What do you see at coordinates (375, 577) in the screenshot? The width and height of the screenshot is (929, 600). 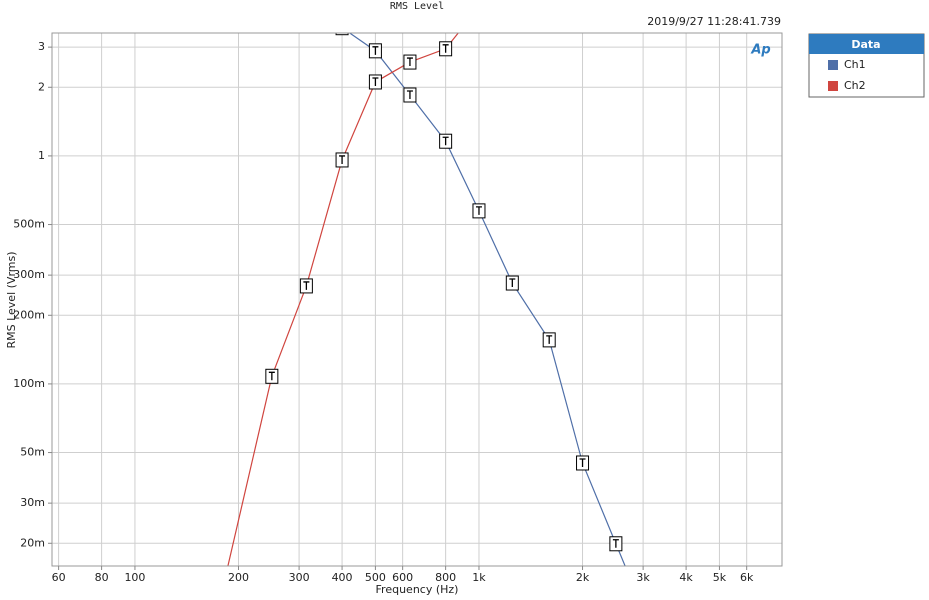 I see `x-tick-label: 500` at bounding box center [375, 577].